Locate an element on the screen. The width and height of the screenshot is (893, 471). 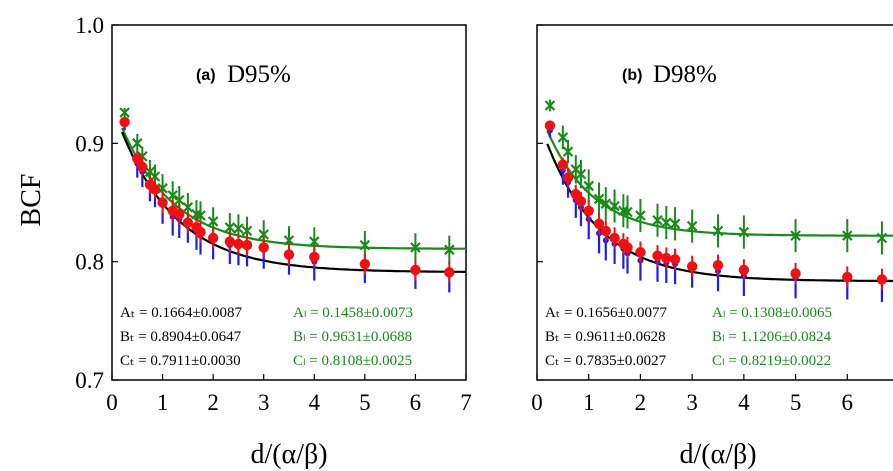
y-tick-label: 0.8 is located at coordinates (89, 262).